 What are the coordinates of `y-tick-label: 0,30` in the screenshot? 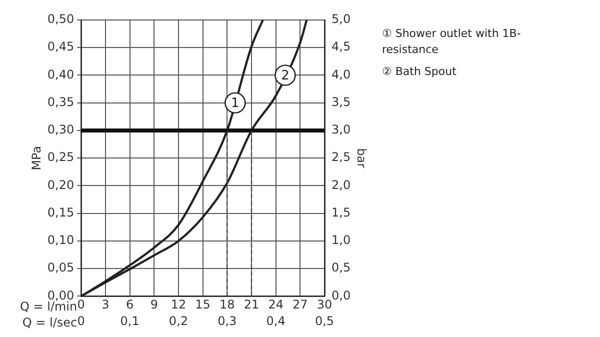 It's located at (60, 129).